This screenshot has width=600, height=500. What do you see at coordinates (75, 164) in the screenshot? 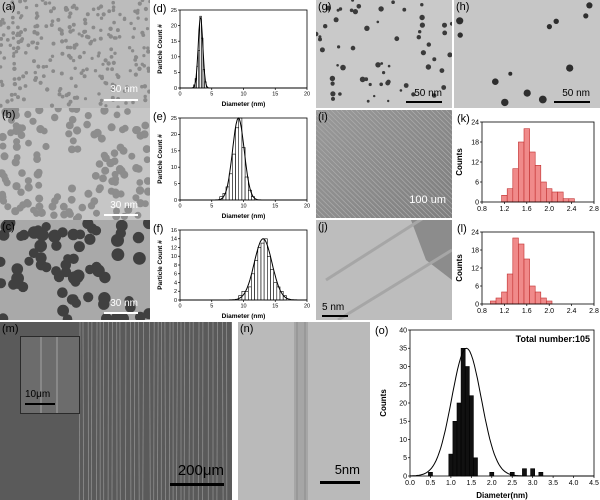
I see `tem-image-b: (b) 30 nm` at bounding box center [75, 164].